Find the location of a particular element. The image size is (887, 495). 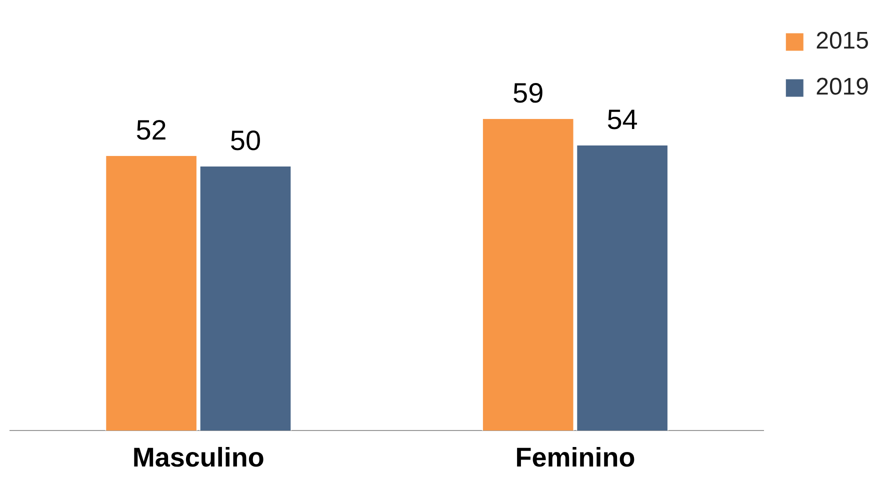

x-tick-label: Masculino is located at coordinates (198, 457).